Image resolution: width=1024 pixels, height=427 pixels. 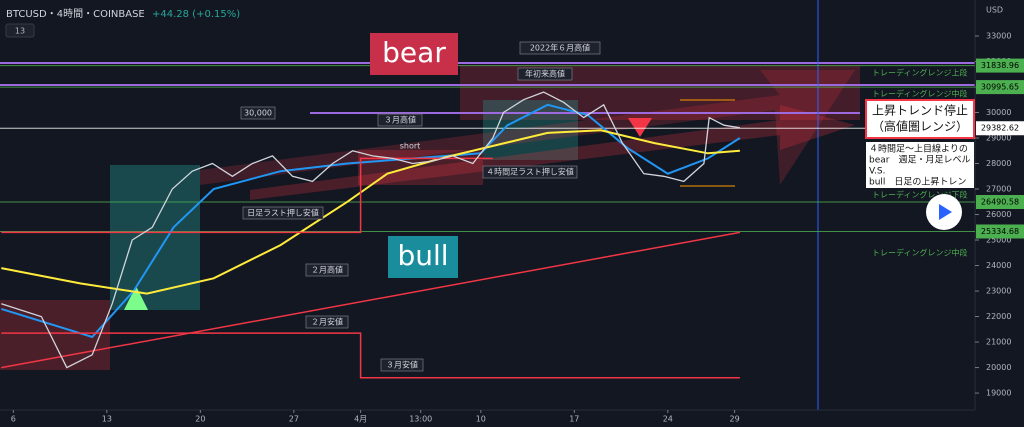 What do you see at coordinates (877, 172) in the screenshot?
I see `note: V.S.` at bounding box center [877, 172].